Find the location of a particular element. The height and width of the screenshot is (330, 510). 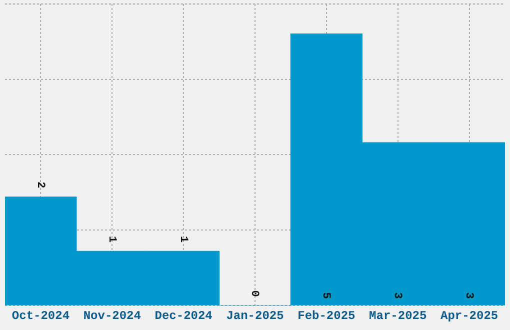

x-tick-label: Feb-2025 is located at coordinates (327, 315).